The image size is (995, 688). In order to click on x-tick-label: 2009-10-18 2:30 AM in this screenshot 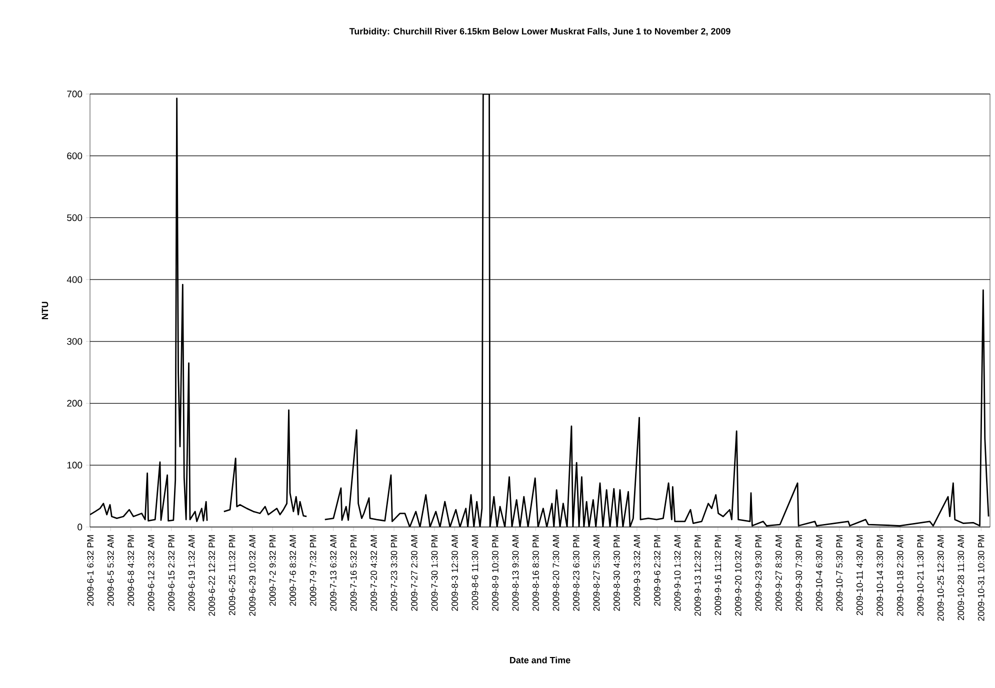, I will do `click(900, 575)`.